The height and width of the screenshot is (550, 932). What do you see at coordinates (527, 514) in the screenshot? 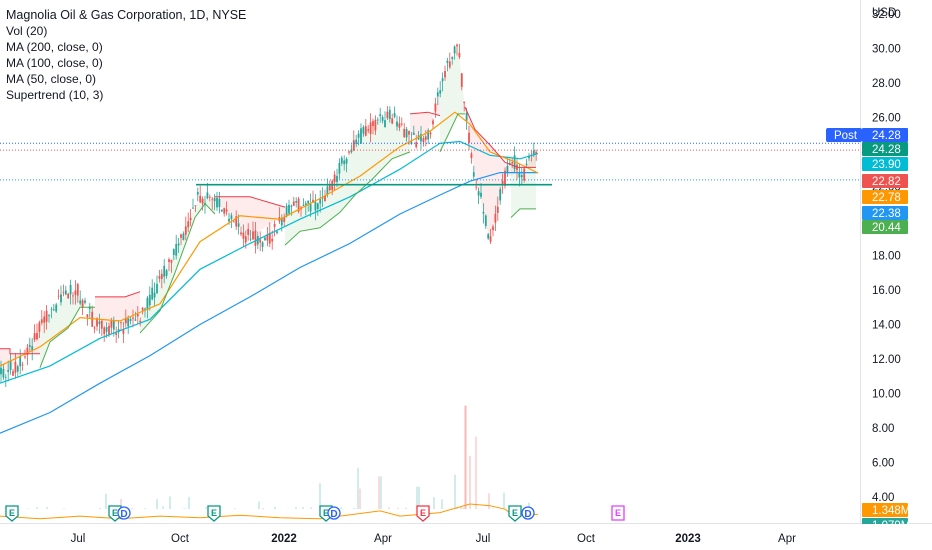
I see `dividend-icon-glyph: D` at bounding box center [527, 514].